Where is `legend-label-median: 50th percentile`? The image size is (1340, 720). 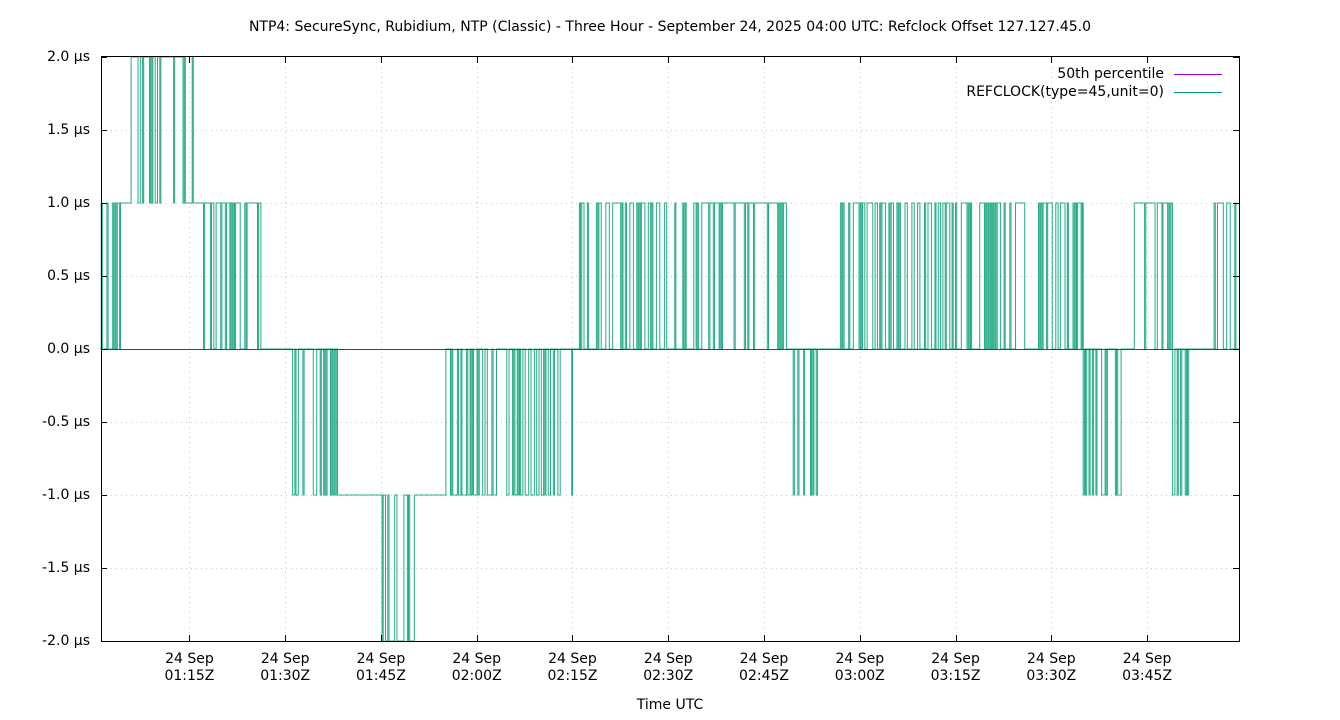
legend-label-median: 50th percentile is located at coordinates (1110, 74).